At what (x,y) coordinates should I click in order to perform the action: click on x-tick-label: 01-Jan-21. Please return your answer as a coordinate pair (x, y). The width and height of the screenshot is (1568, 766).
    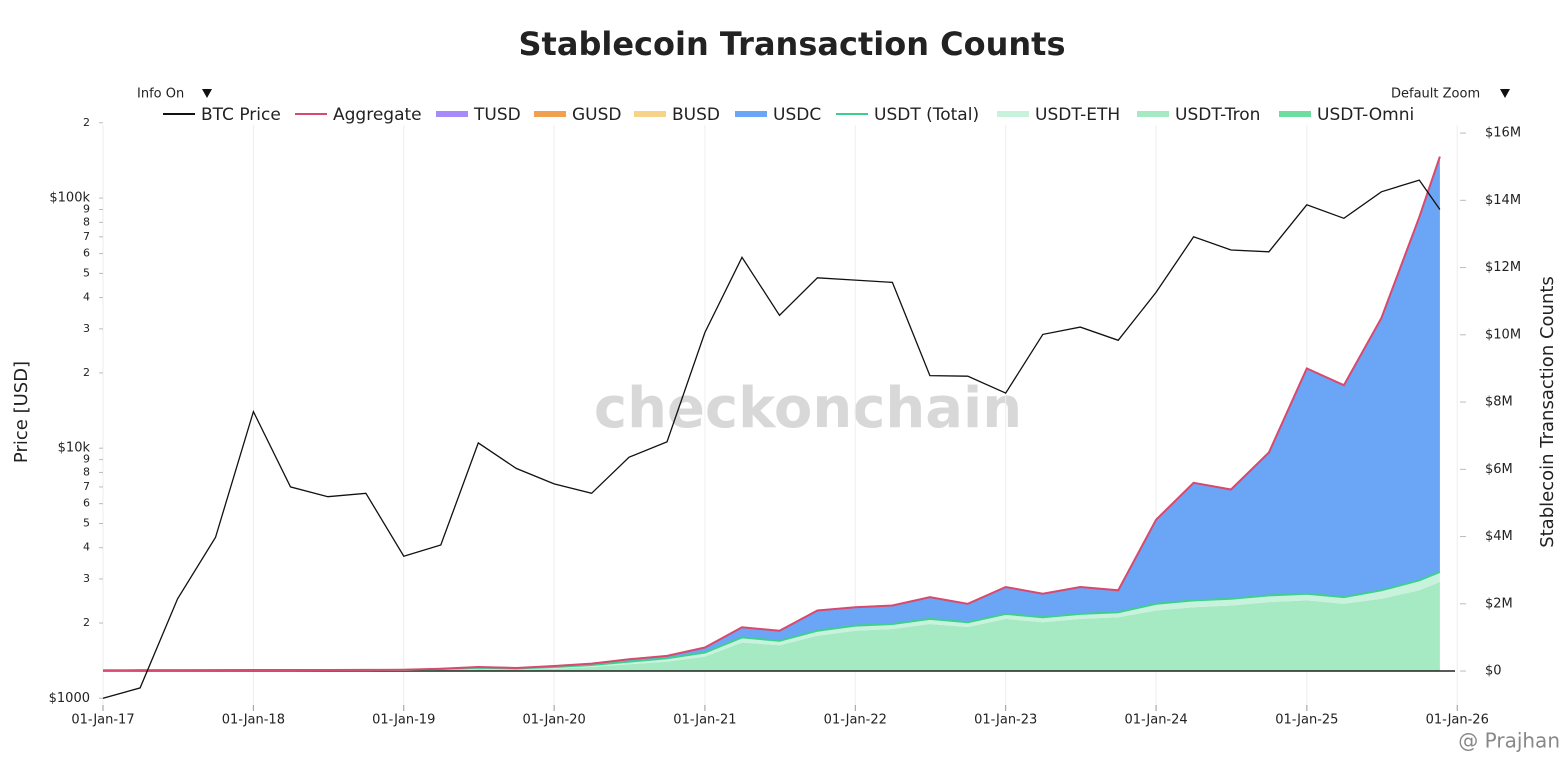
    Looking at the image, I should click on (704, 720).